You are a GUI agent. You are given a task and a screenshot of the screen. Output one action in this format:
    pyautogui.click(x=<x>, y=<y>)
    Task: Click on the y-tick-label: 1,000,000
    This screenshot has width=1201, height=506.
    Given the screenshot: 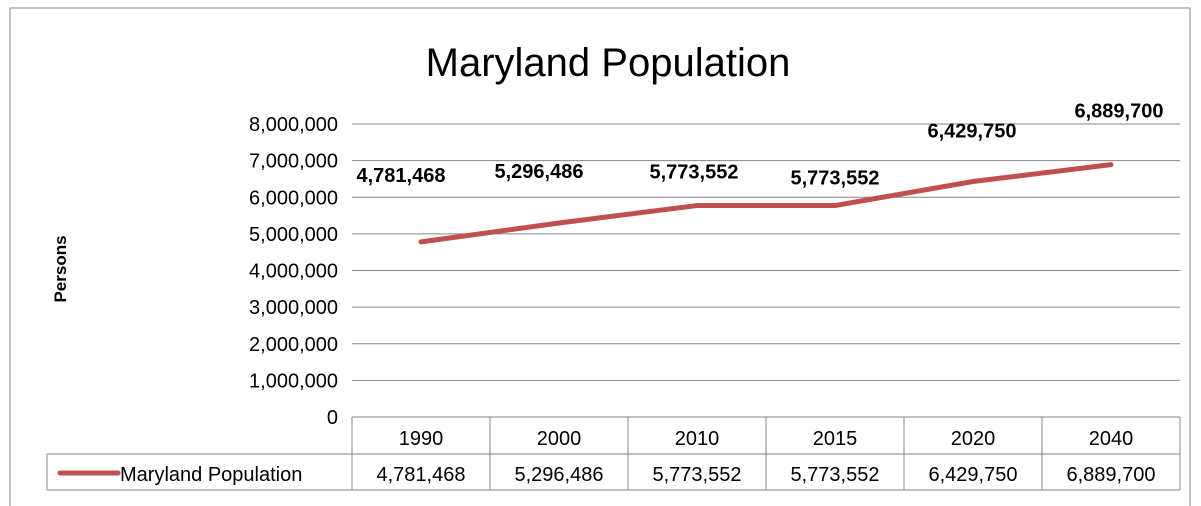 What is the action you would take?
    pyautogui.click(x=293, y=381)
    